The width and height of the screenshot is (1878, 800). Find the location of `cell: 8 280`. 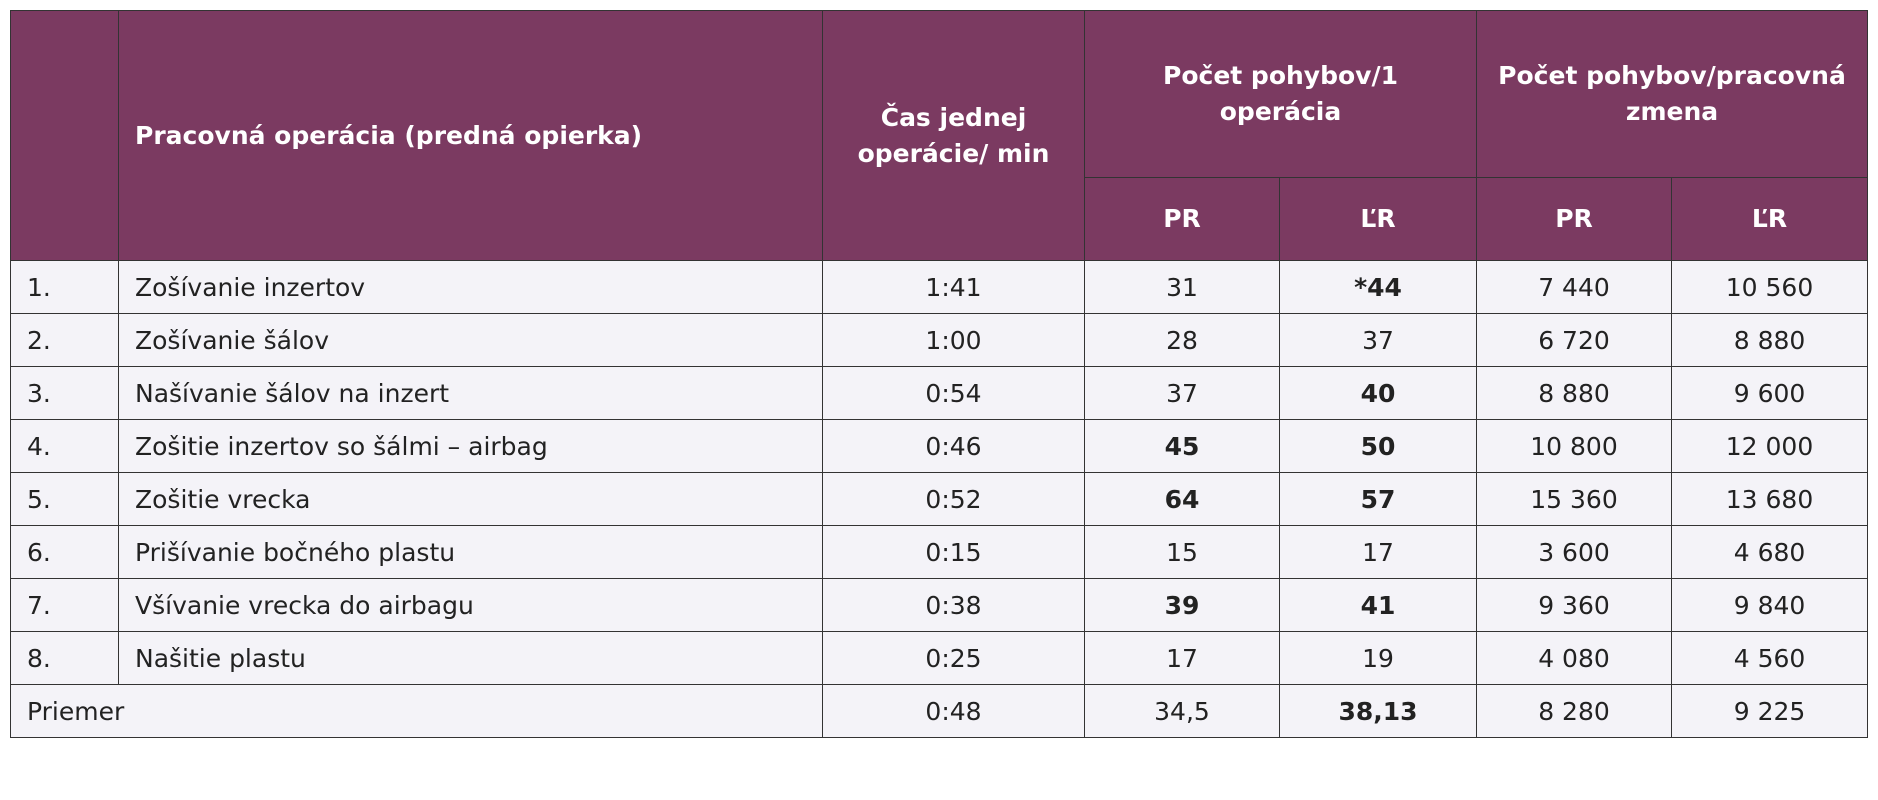

cell: 8 280 is located at coordinates (1574, 711).